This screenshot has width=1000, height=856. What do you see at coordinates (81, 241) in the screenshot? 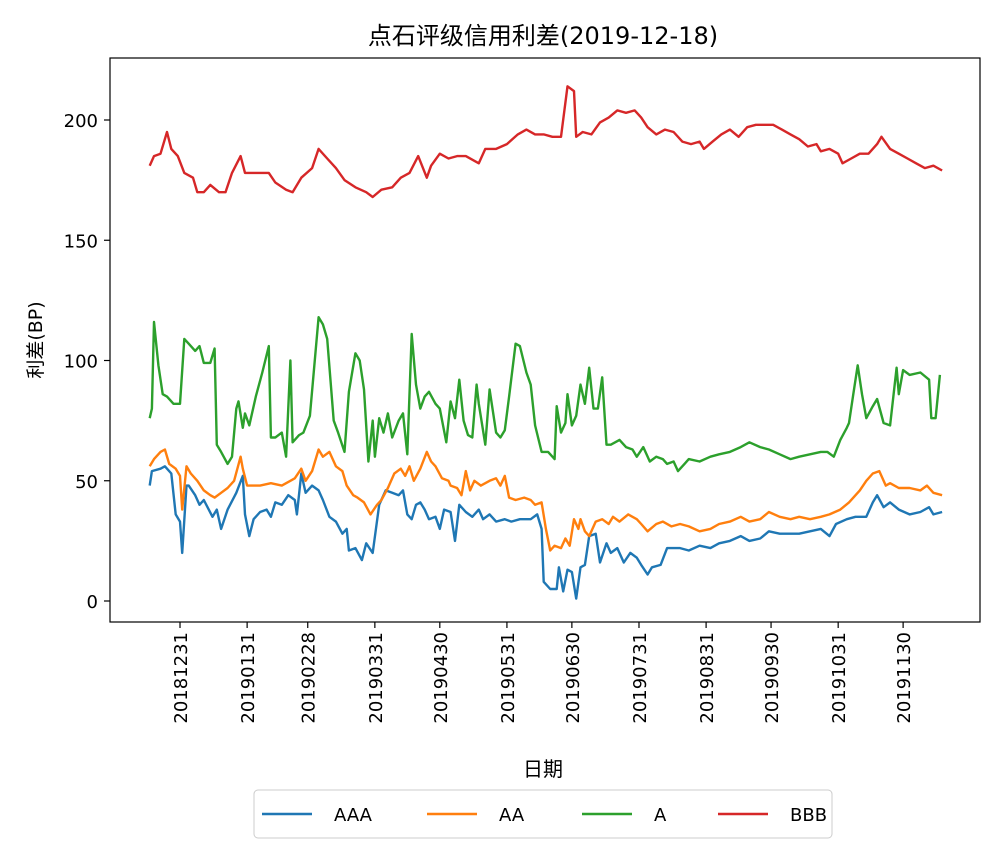
I see `y-tick-label: 150` at bounding box center [81, 241].